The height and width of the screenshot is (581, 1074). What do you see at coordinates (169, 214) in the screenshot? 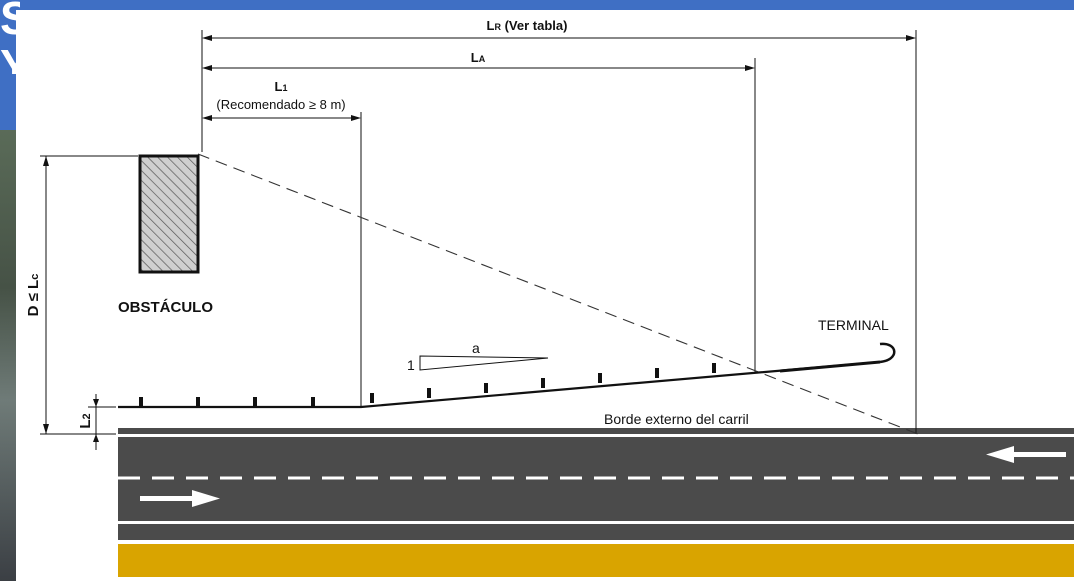
I see `hatched-obstacle-icon` at bounding box center [169, 214].